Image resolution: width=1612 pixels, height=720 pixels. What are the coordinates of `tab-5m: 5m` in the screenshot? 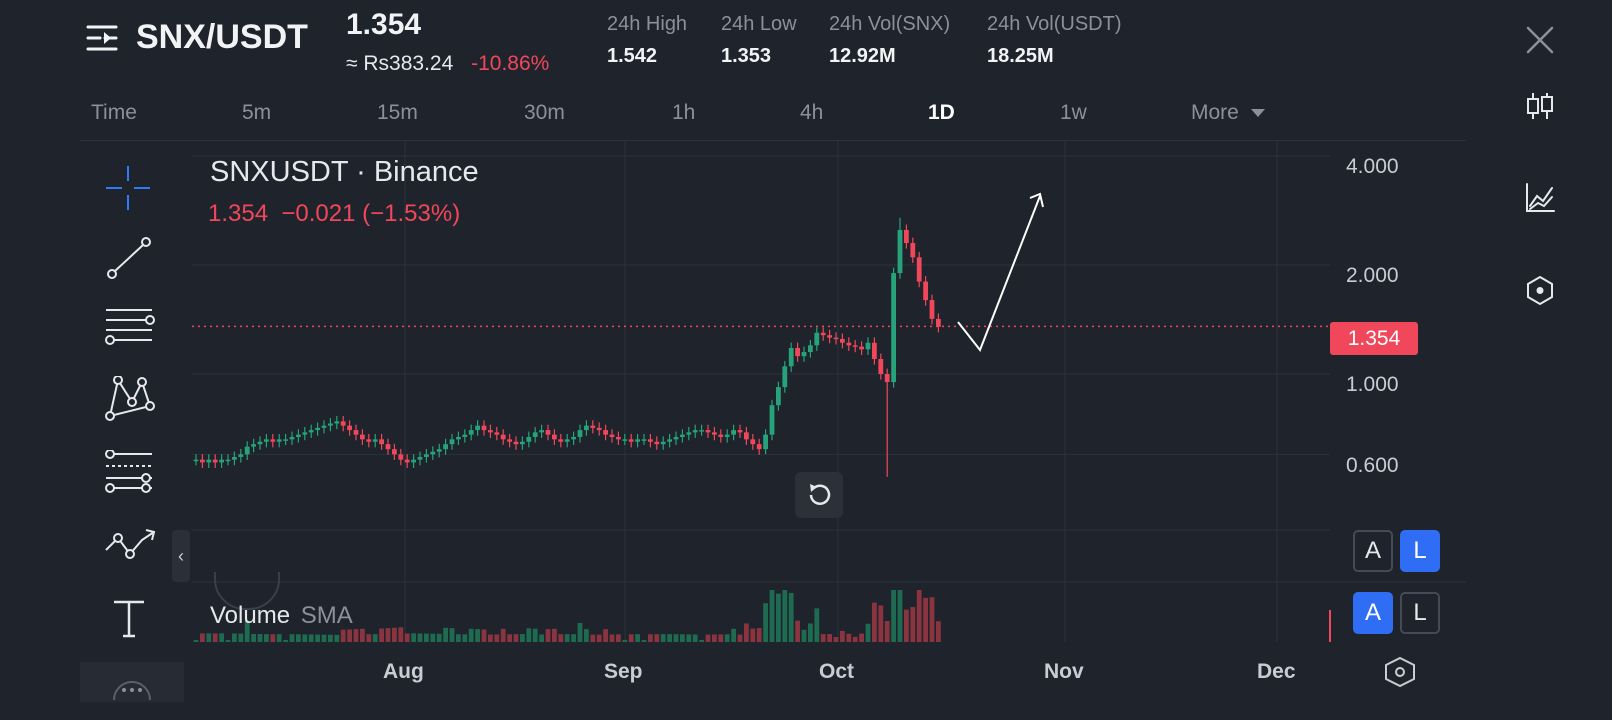 It's located at (257, 112).